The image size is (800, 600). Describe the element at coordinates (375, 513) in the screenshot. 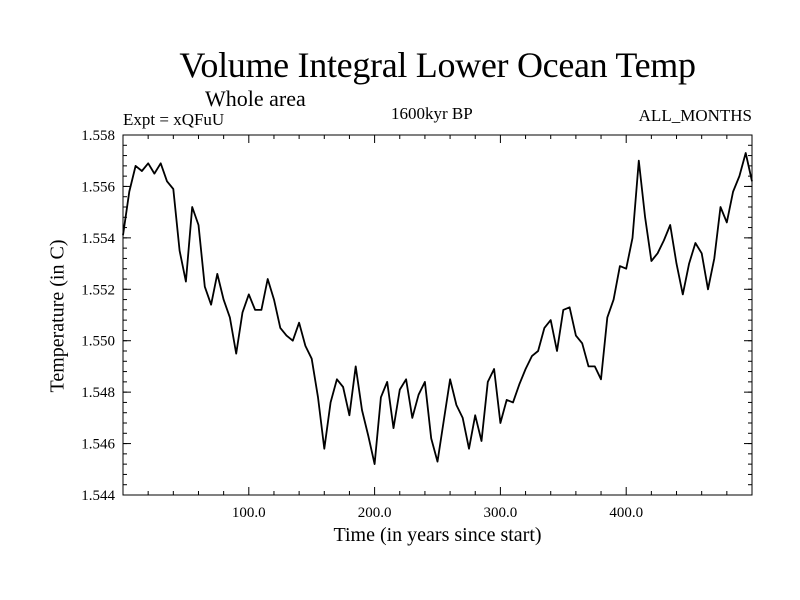

I see `x-tick-label: 200.0` at that location.